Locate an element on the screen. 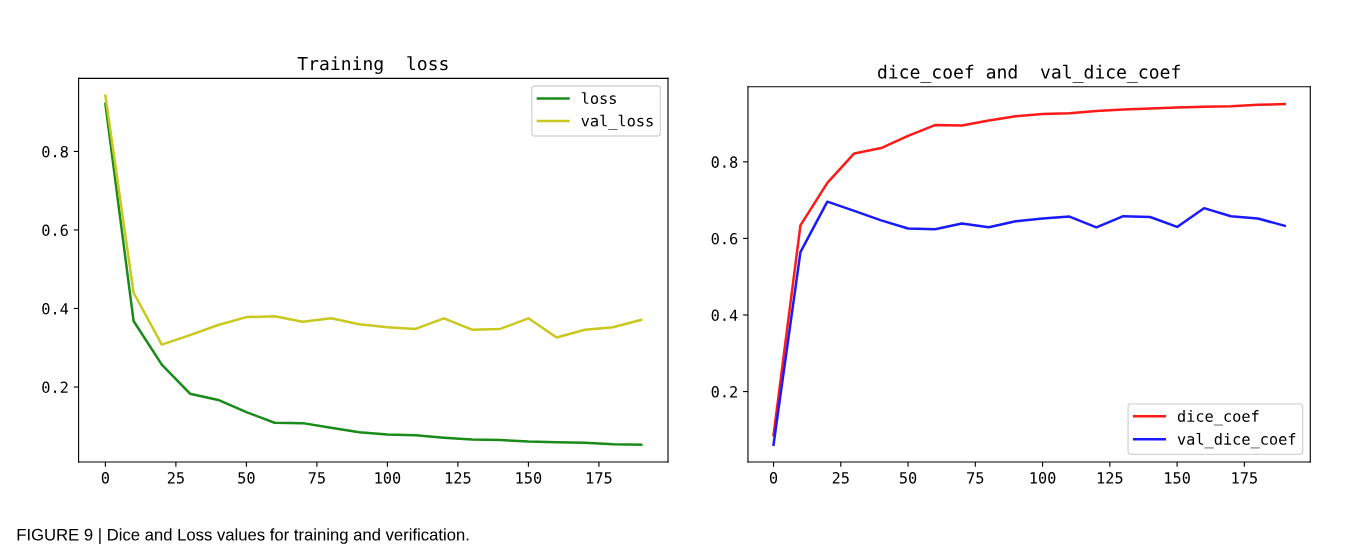 The width and height of the screenshot is (1355, 560). legend-label: val_dice_coef is located at coordinates (1236, 440).